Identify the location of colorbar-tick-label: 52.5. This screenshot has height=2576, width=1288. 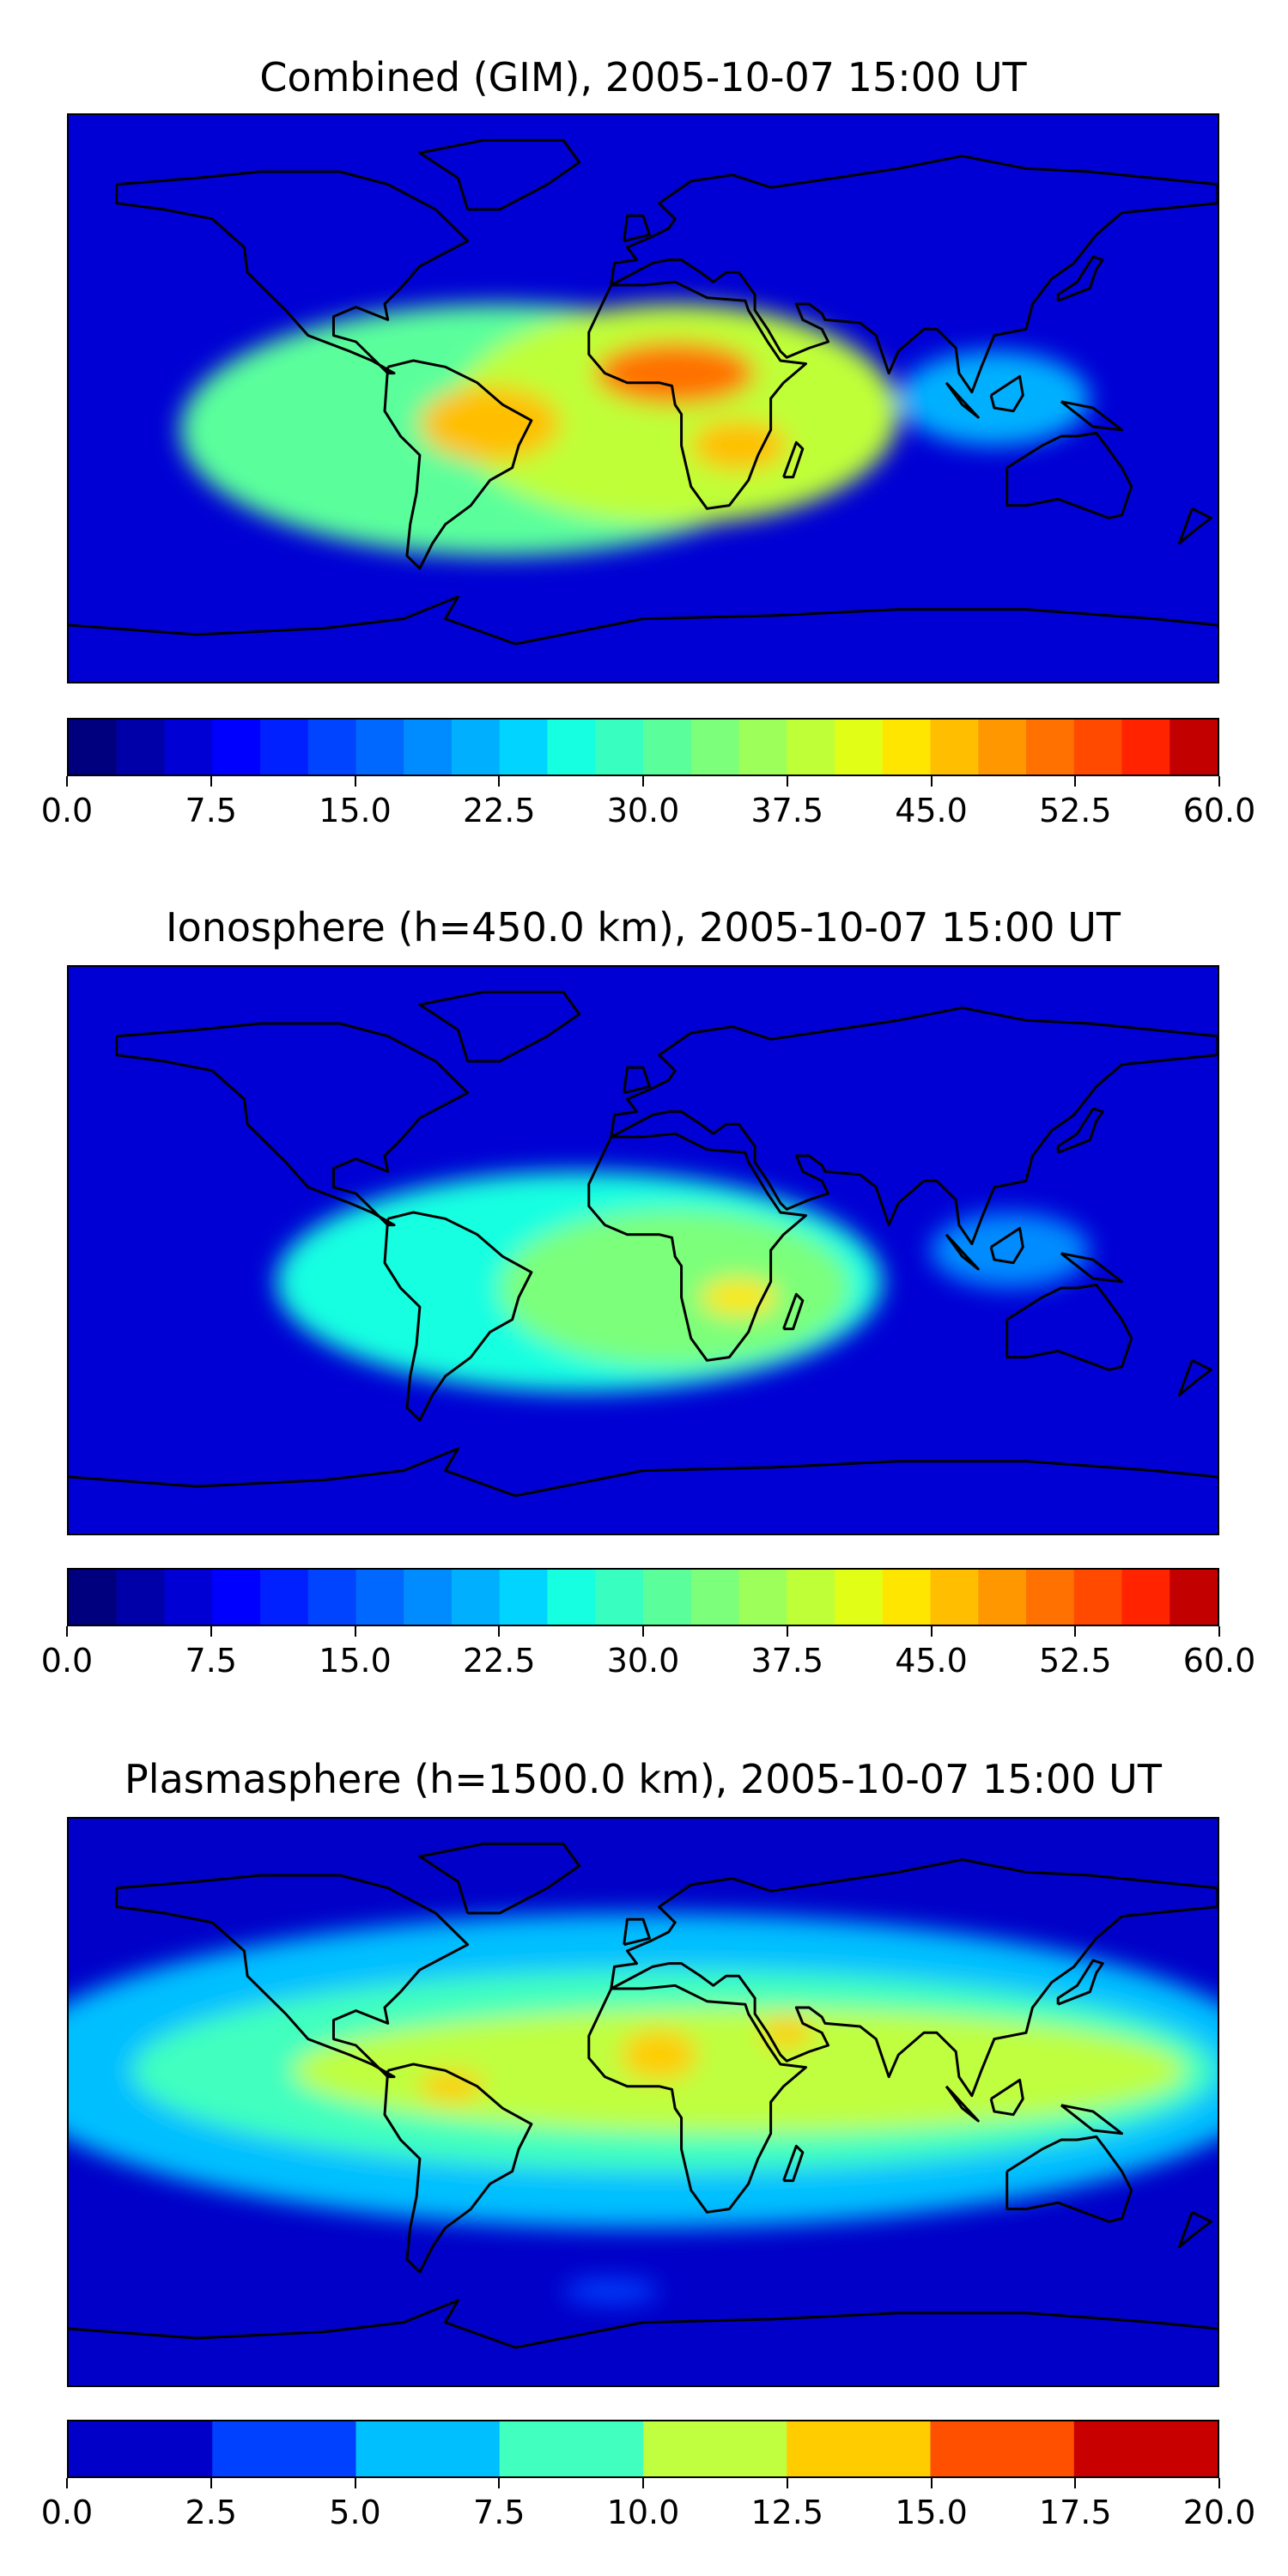
(1075, 1661).